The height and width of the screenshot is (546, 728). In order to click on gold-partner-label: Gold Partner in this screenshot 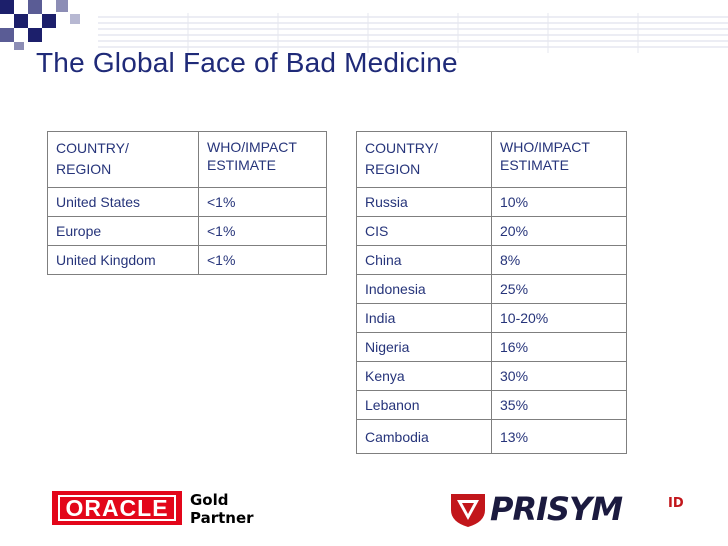, I will do `click(222, 509)`.